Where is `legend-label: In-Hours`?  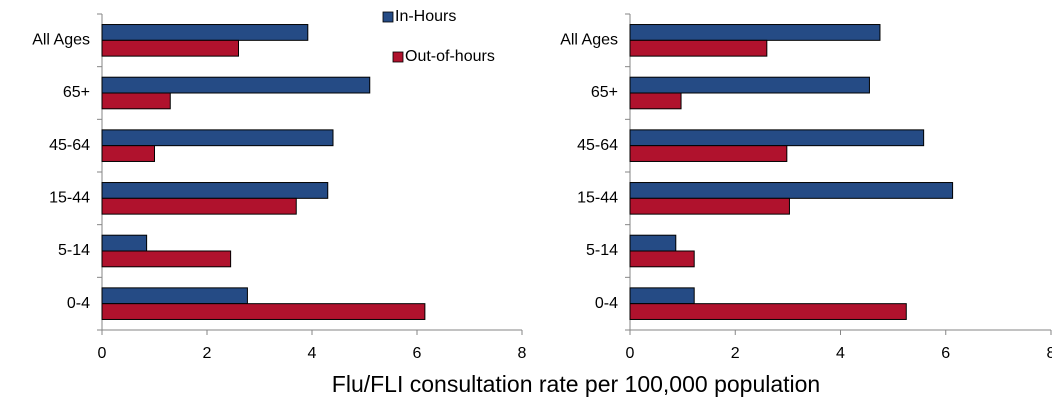 legend-label: In-Hours is located at coordinates (425, 16).